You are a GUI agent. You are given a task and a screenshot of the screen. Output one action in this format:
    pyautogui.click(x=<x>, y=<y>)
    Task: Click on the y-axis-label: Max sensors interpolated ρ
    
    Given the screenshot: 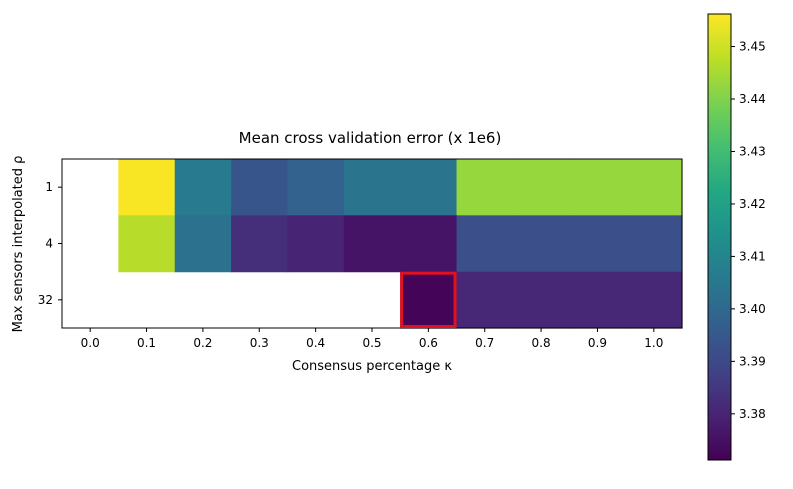 What is the action you would take?
    pyautogui.click(x=18, y=244)
    